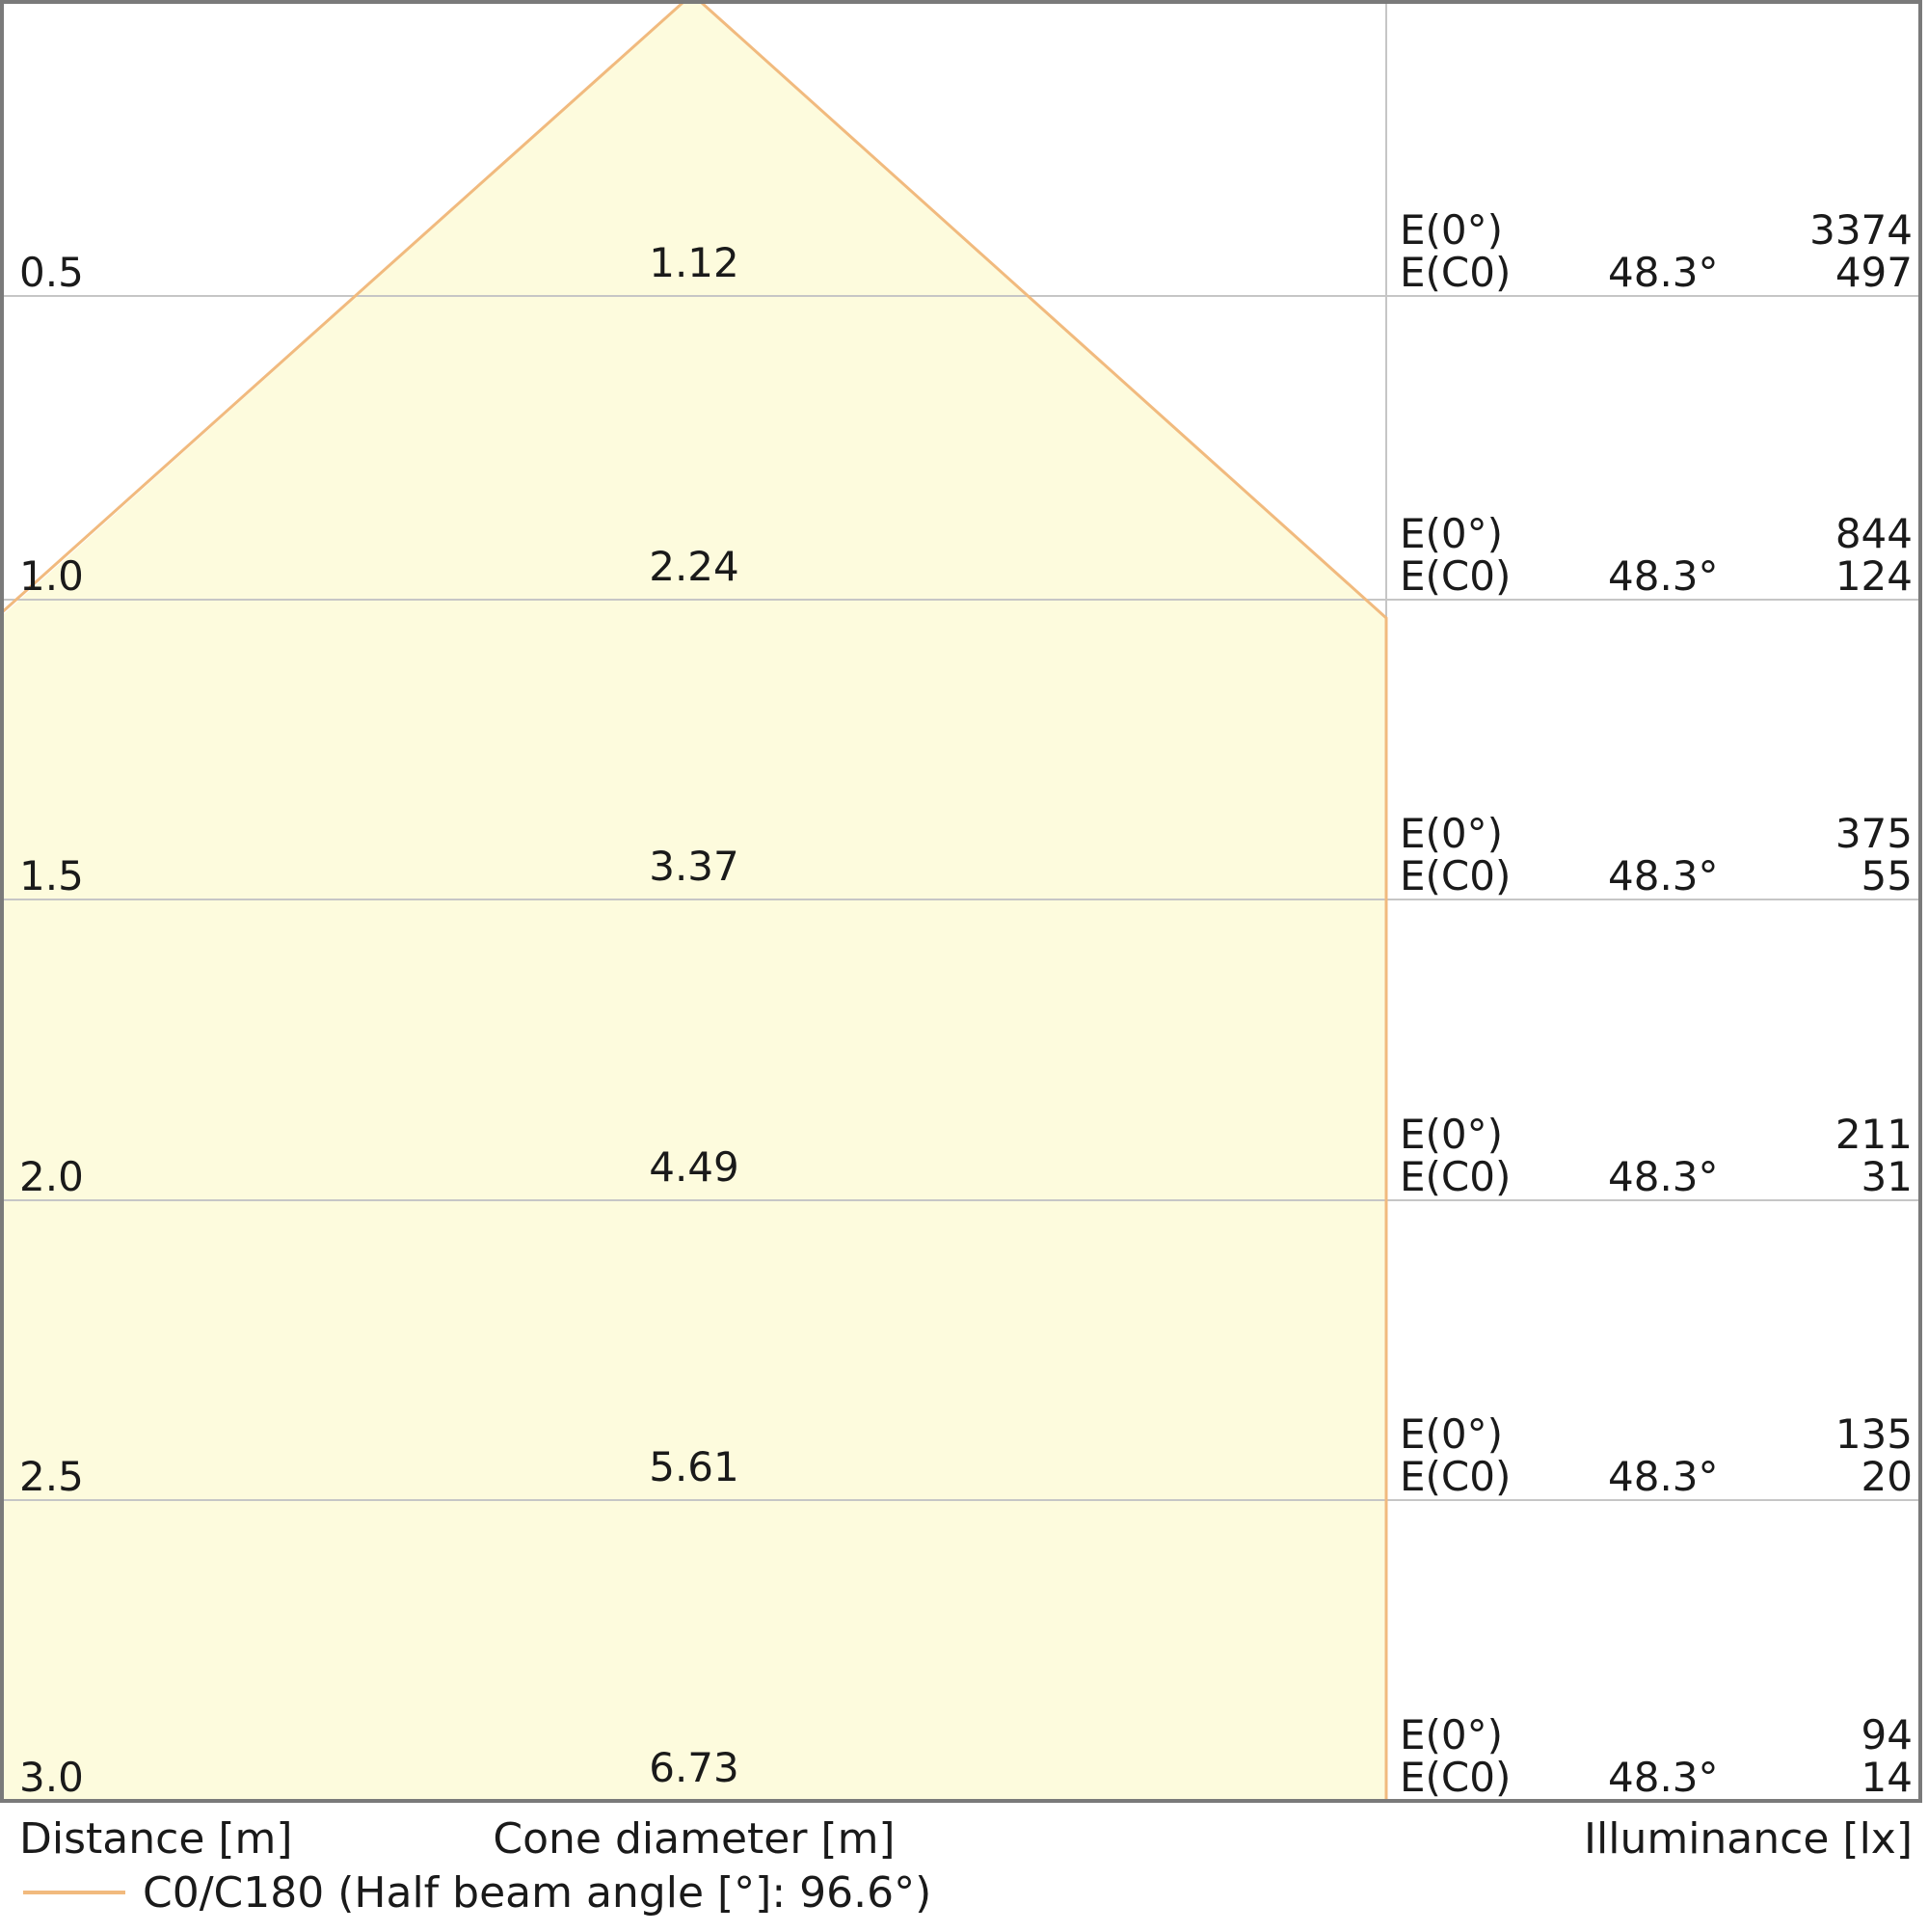  Describe the element at coordinates (52, 576) in the screenshot. I see `distance-label: 1.0` at that location.